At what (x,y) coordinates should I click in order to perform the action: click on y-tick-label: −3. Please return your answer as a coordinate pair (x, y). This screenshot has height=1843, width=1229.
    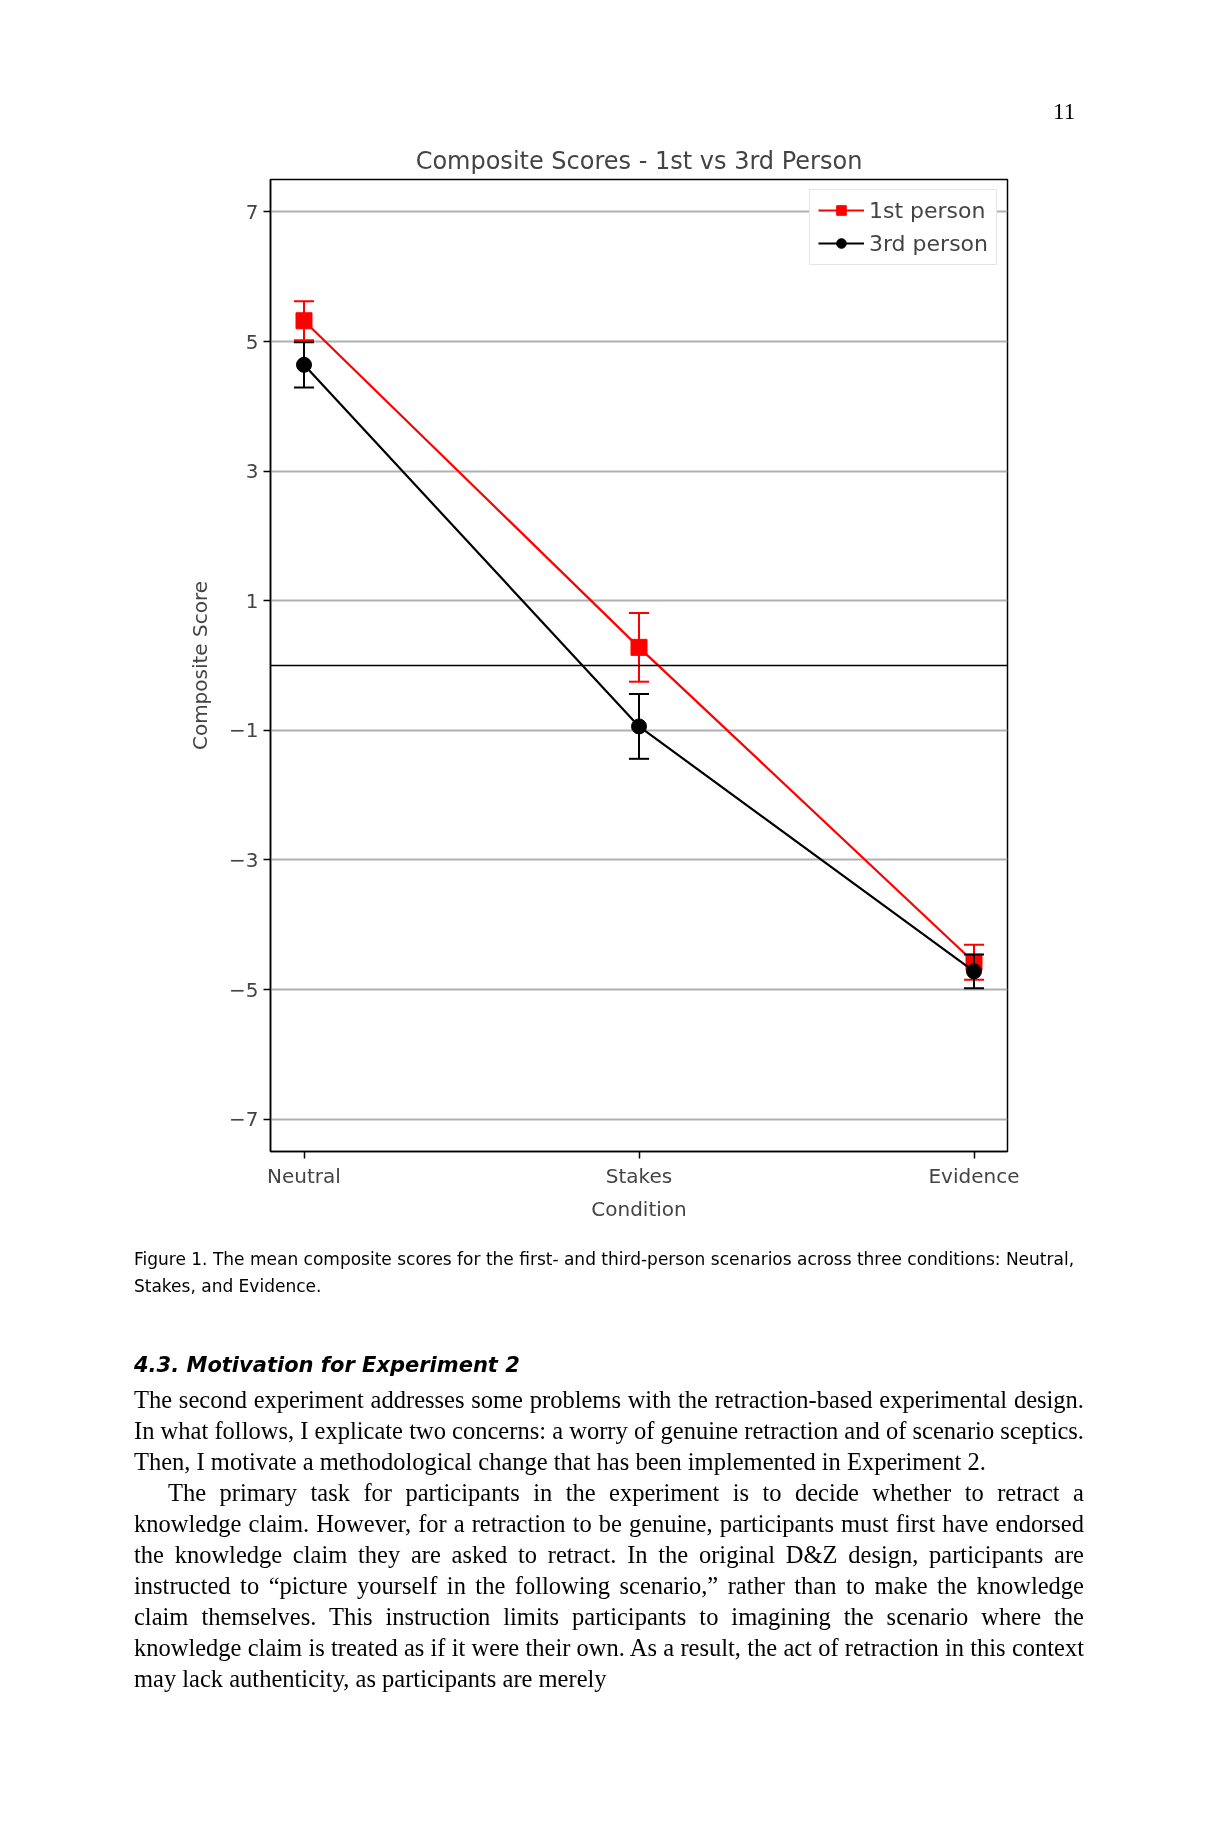
    Looking at the image, I should click on (244, 859).